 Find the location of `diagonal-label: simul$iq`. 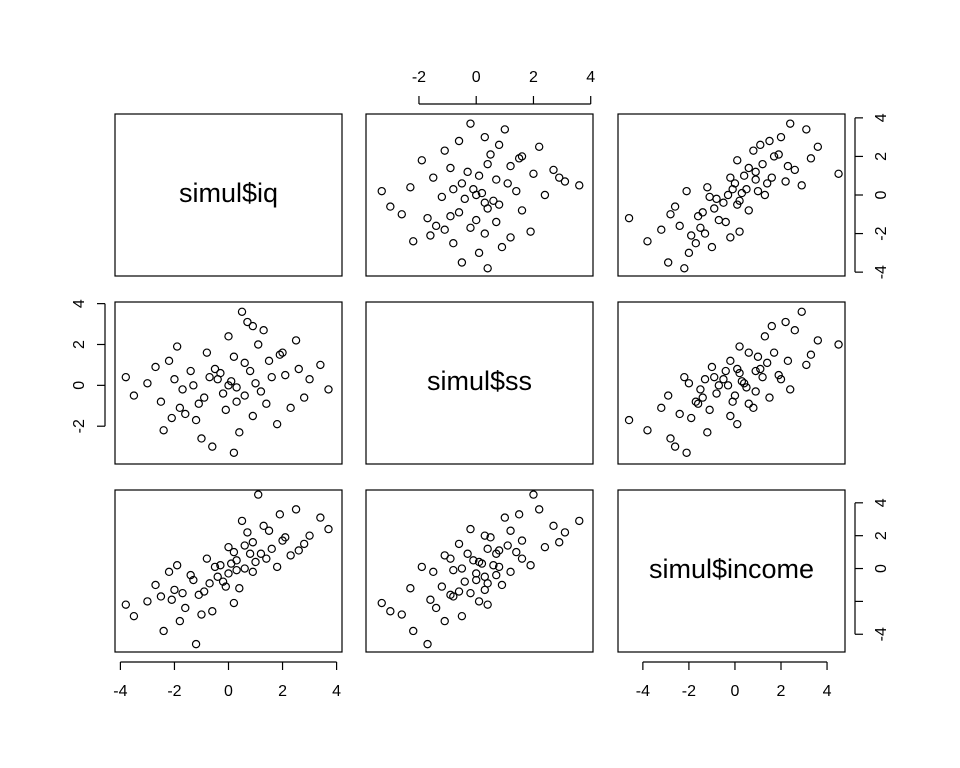

diagonal-label: simul$iq is located at coordinates (228, 193).